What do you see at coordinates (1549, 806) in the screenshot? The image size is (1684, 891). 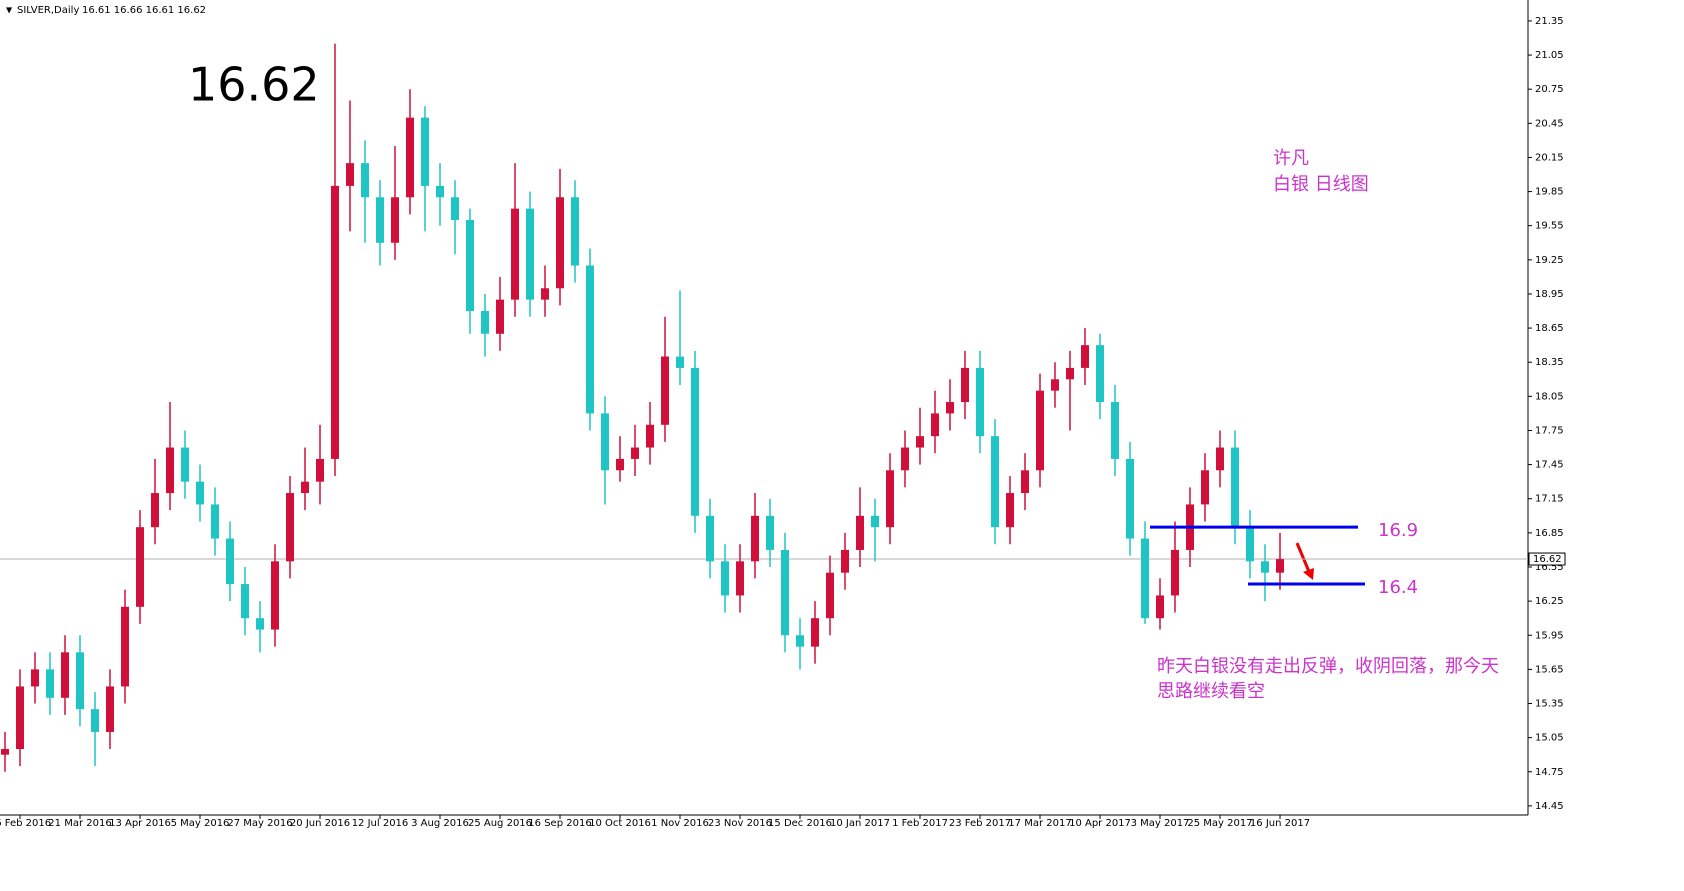 I see `y-tick-label: 14.45` at bounding box center [1549, 806].